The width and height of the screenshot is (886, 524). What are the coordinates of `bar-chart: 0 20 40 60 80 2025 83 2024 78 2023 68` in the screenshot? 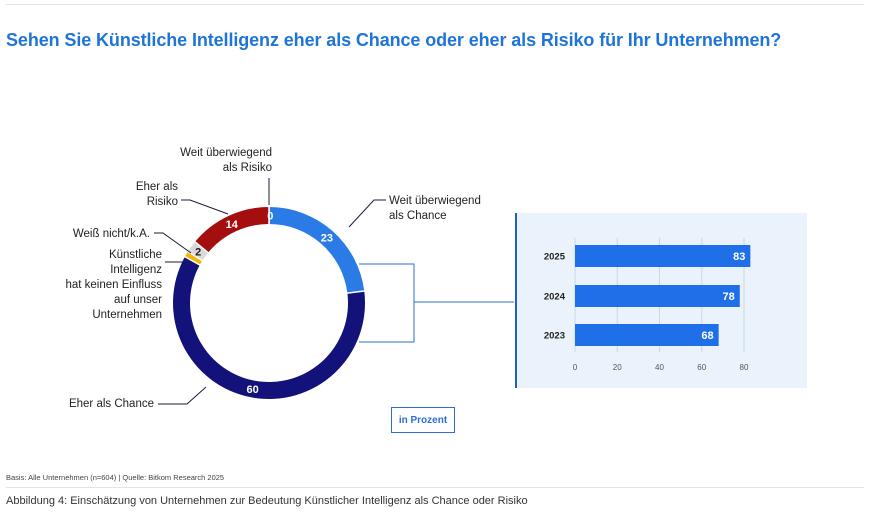 It's located at (647, 305).